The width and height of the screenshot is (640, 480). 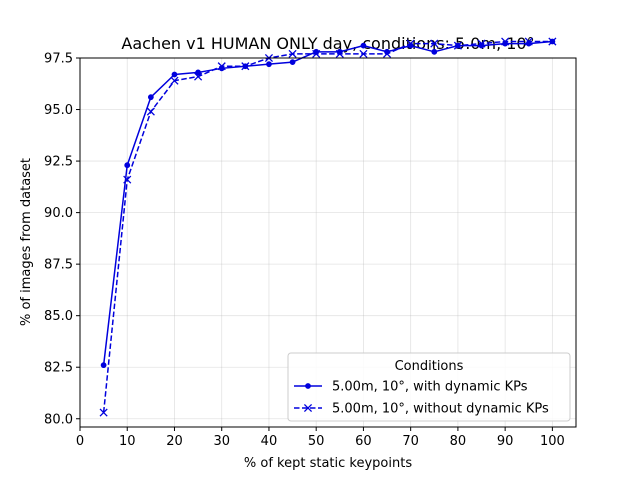 I want to click on legend-entry: 5.00m, 10°, with dynamic KPs, so click(x=411, y=387).